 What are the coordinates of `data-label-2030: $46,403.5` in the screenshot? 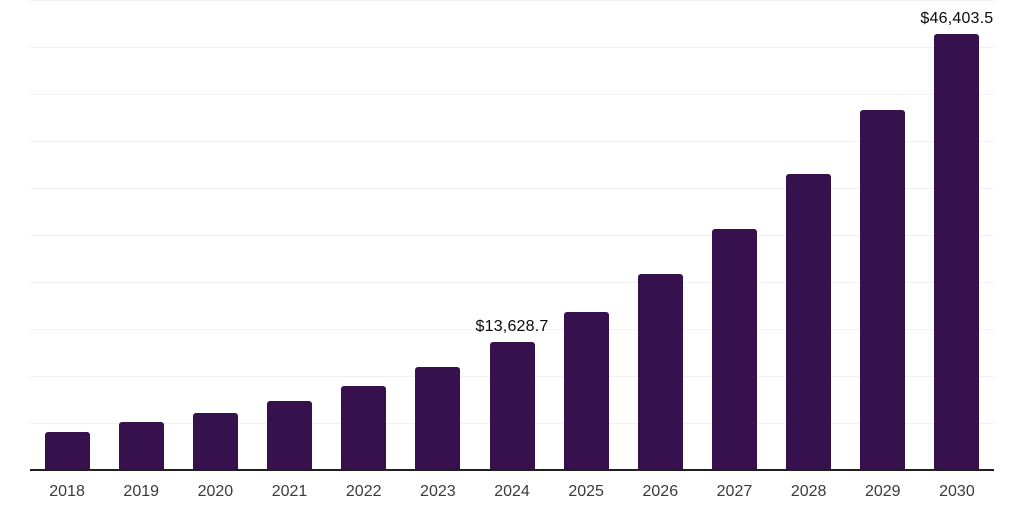 It's located at (957, 18).